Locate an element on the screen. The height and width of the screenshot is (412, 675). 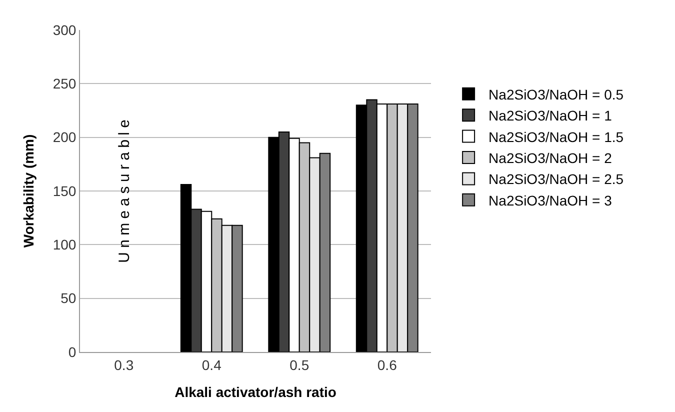
x-tick-label: 0.4 is located at coordinates (212, 364).